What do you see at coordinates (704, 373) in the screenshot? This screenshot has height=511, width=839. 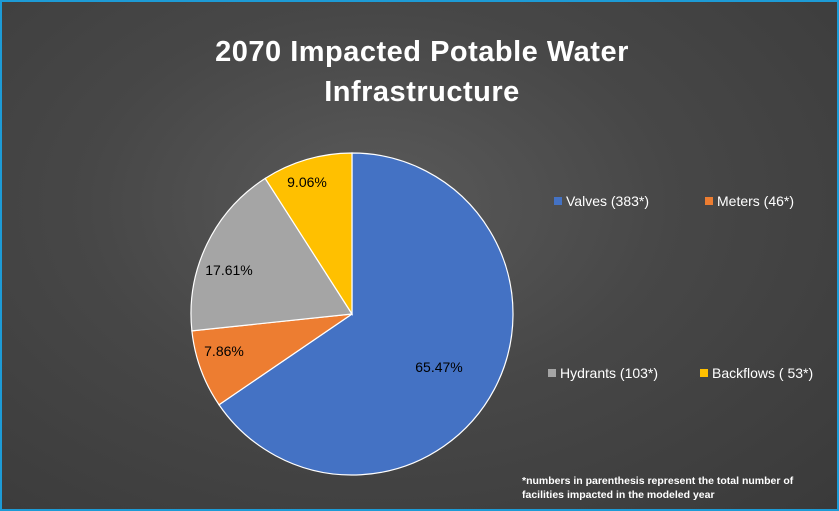 I see `legend-swatch-backflows` at bounding box center [704, 373].